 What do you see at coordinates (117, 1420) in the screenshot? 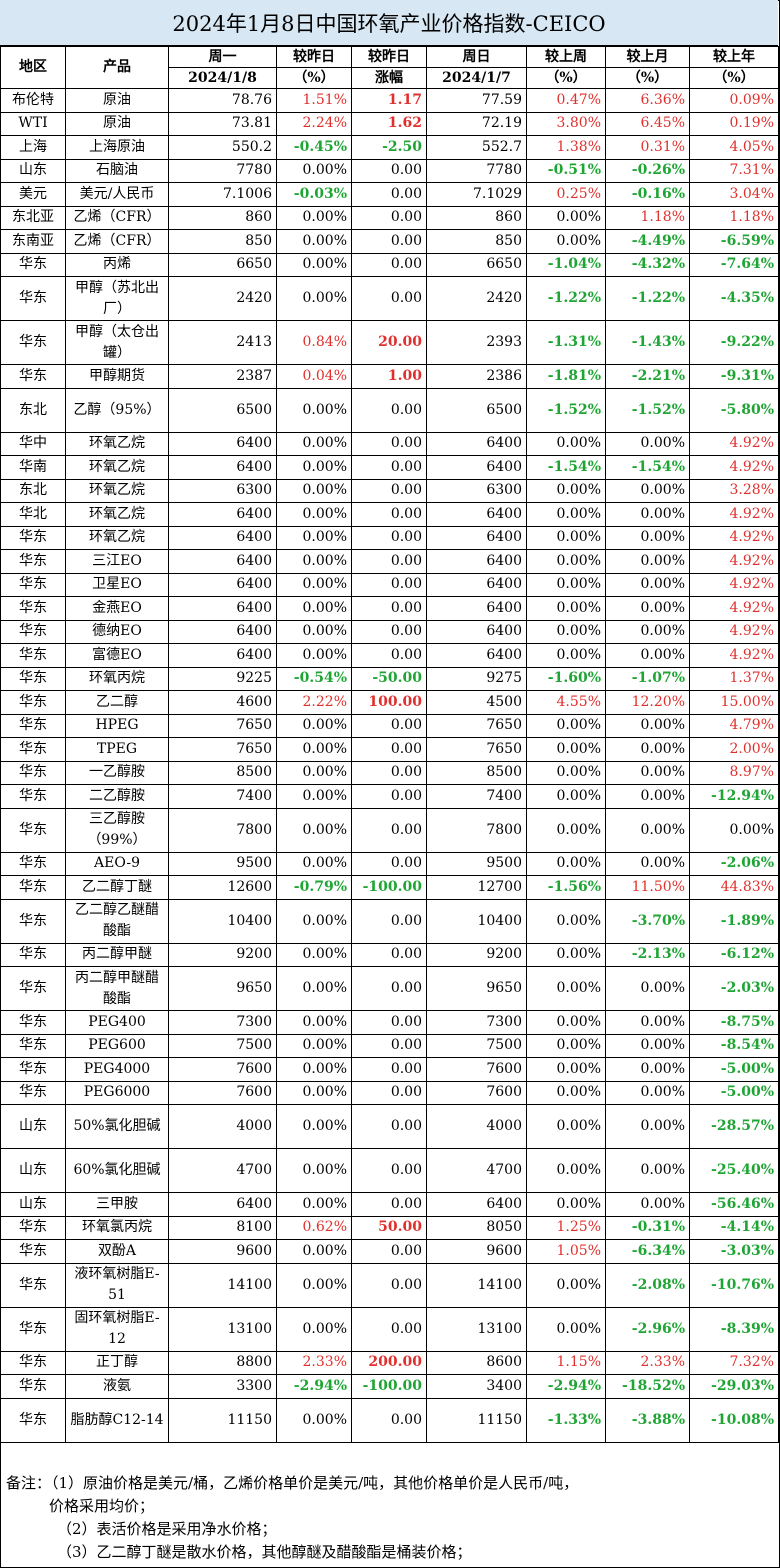
I see `cell-product: 脂肪醇C12-14` at bounding box center [117, 1420].